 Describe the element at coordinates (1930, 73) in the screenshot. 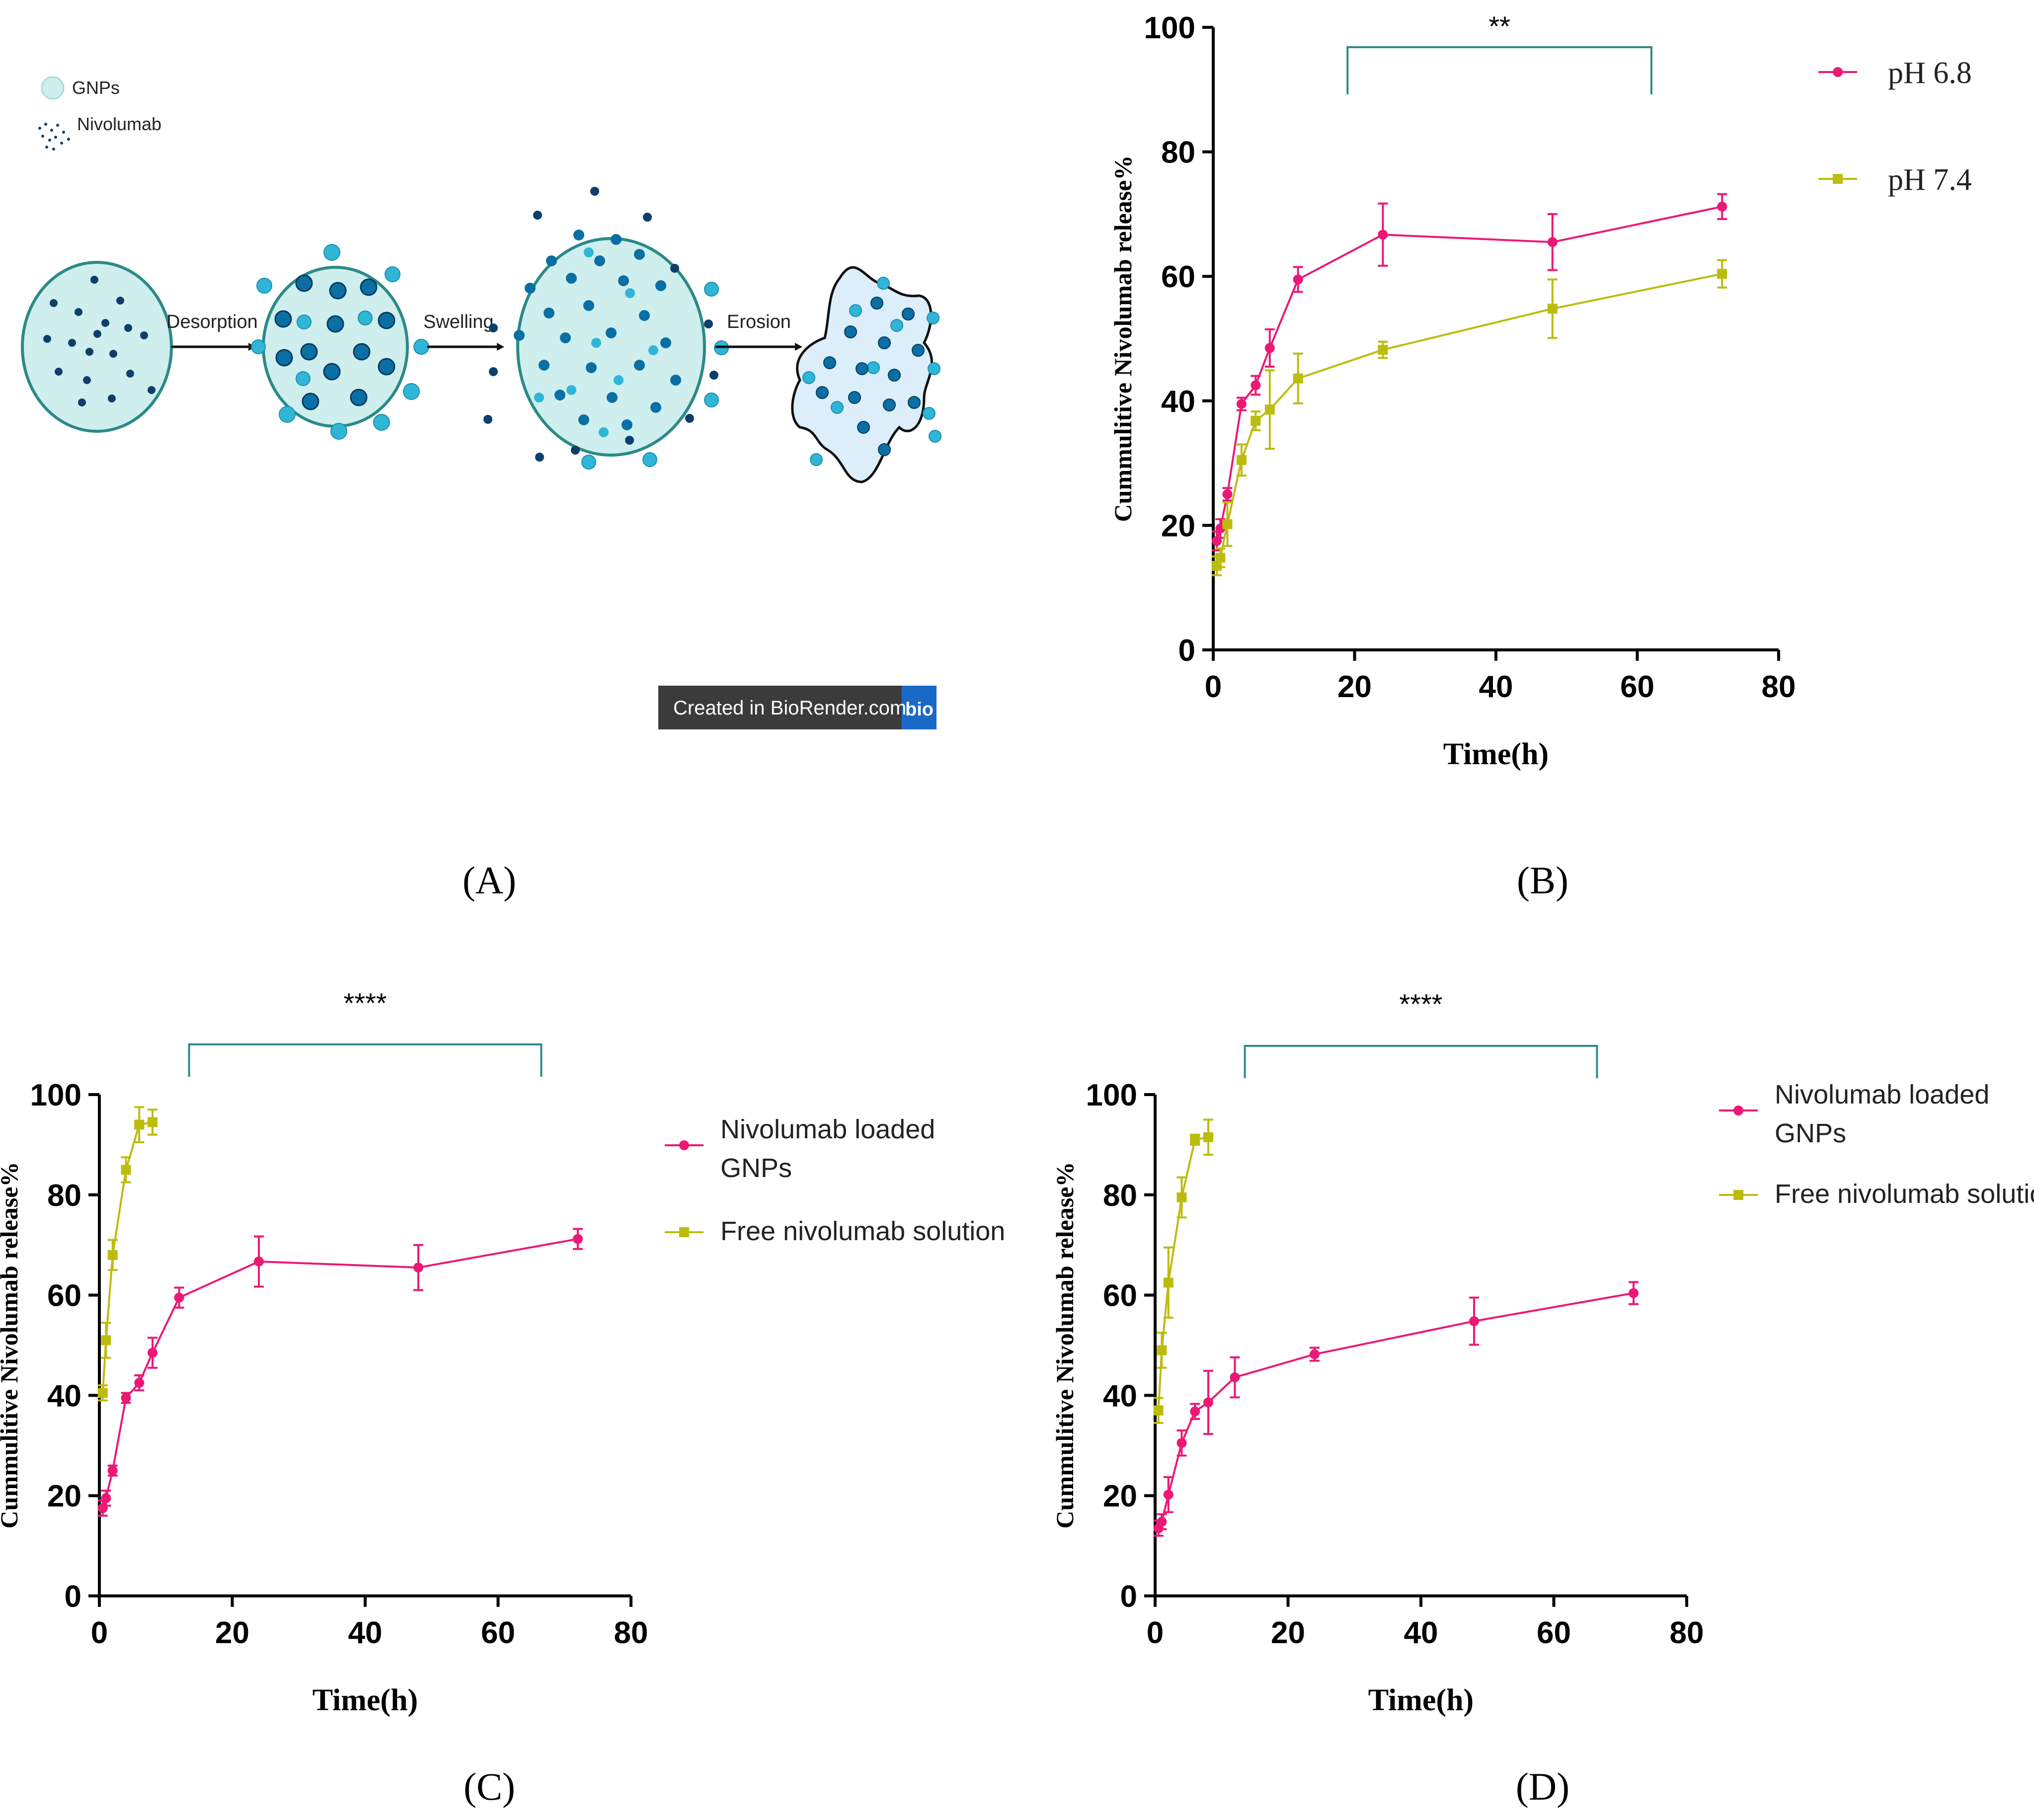

I see `legend-label: pH 6.8` at that location.